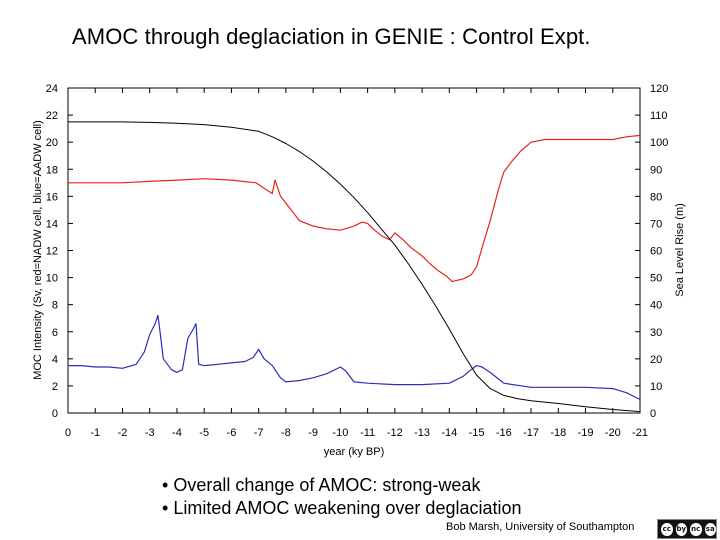  Describe the element at coordinates (680, 250) in the screenshot. I see `right-y-axis-title: Sea Level Rise (m)` at that location.